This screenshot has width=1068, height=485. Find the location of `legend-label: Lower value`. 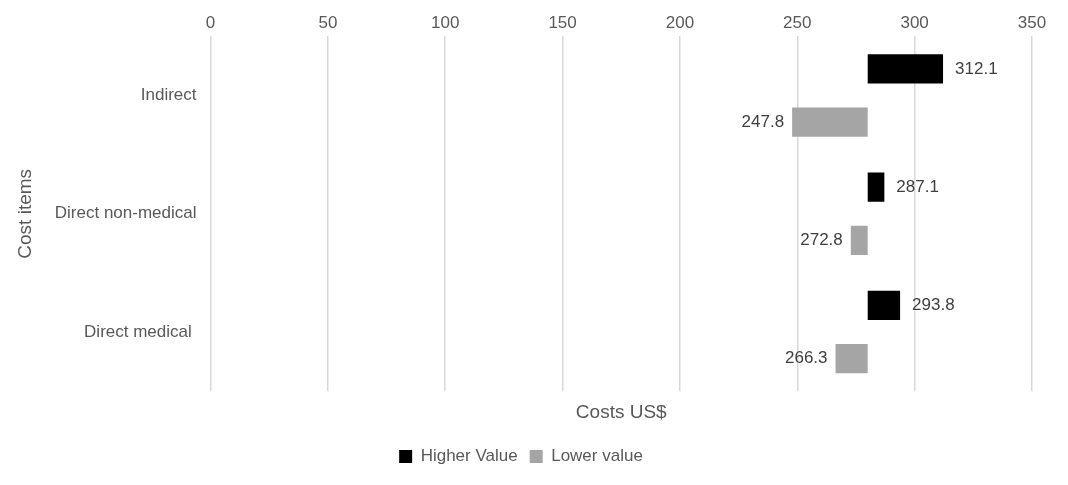

legend-label: Lower value is located at coordinates (597, 456).